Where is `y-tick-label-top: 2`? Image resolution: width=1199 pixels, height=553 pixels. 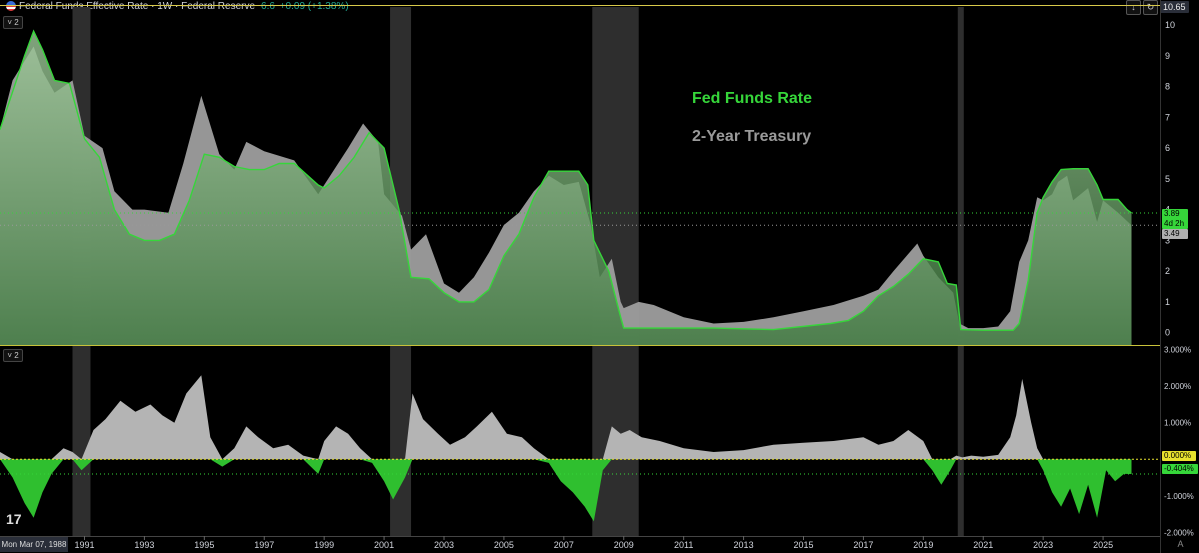
y-tick-label-top: 2 is located at coordinates (1167, 271).